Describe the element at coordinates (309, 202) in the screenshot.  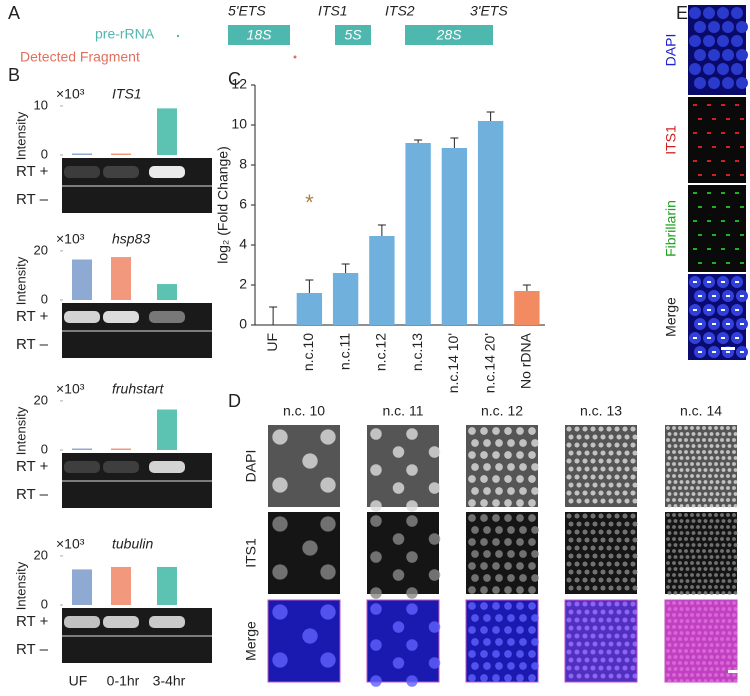
I see `annotation: *` at that location.